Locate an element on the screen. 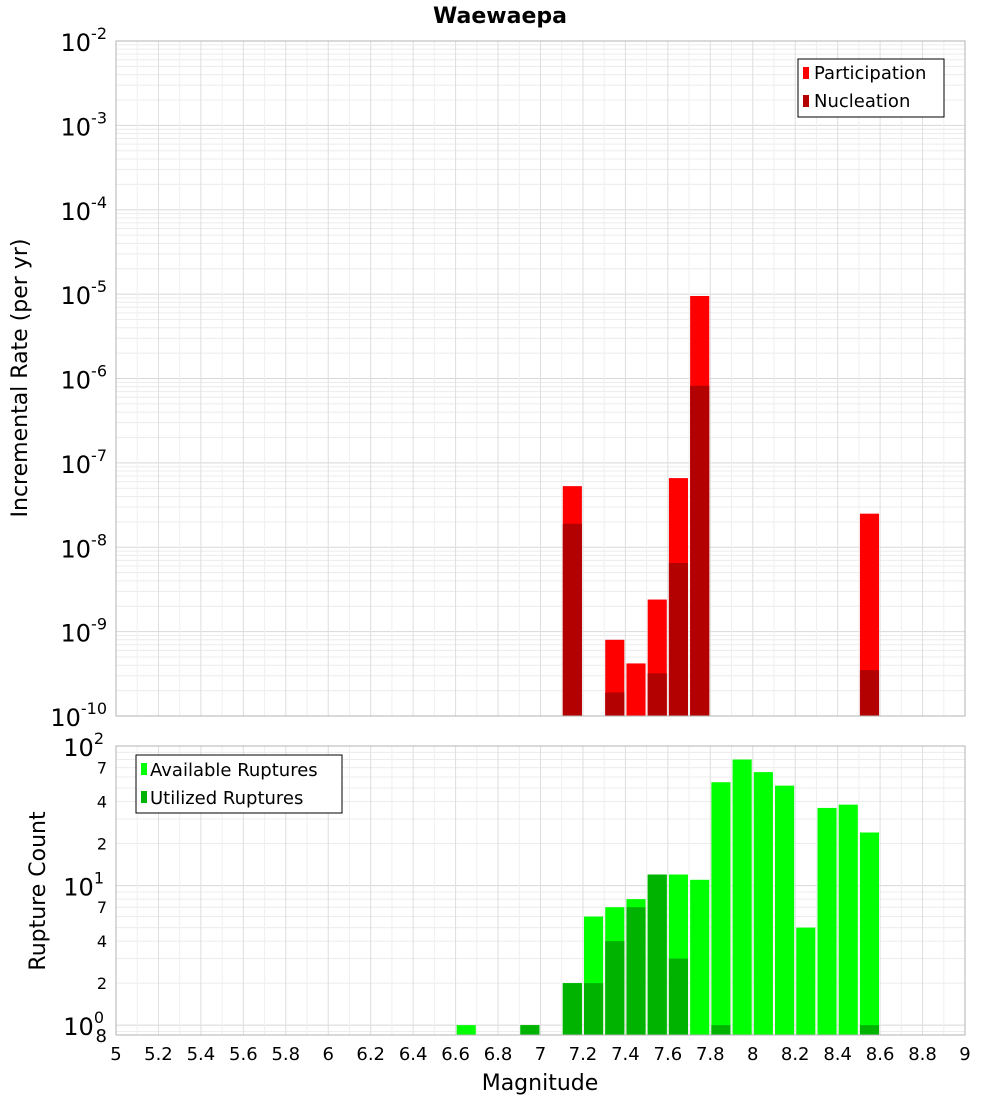 The image size is (1000, 1104). top-y-tick-label: 10⁻⁶ is located at coordinates (84, 378).